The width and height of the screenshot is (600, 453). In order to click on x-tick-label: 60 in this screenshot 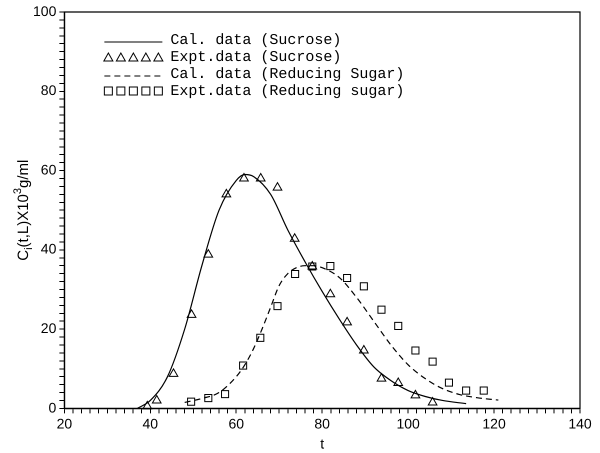, I will do `click(236, 424)`.